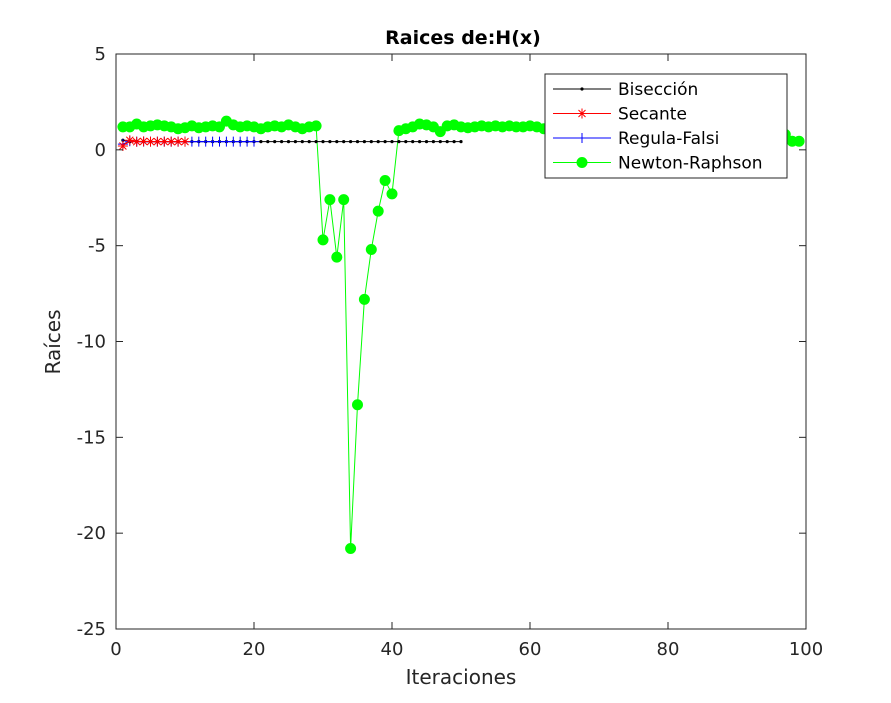 This screenshot has width=891, height=703. I want to click on y-tick-label: 0, so click(100, 150).